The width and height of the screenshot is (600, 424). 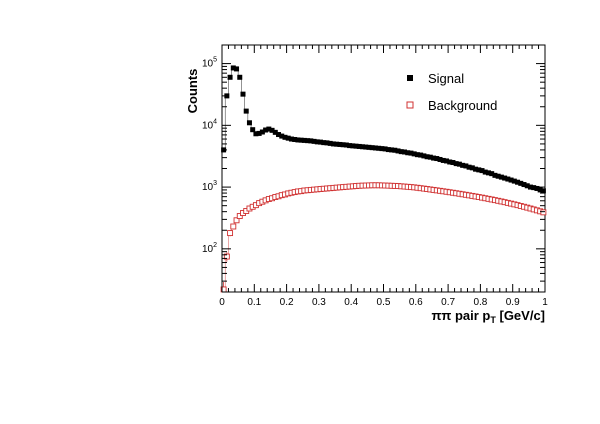 What do you see at coordinates (215, 60) in the screenshot?
I see `y-tick-label-exponent: 5` at bounding box center [215, 60].